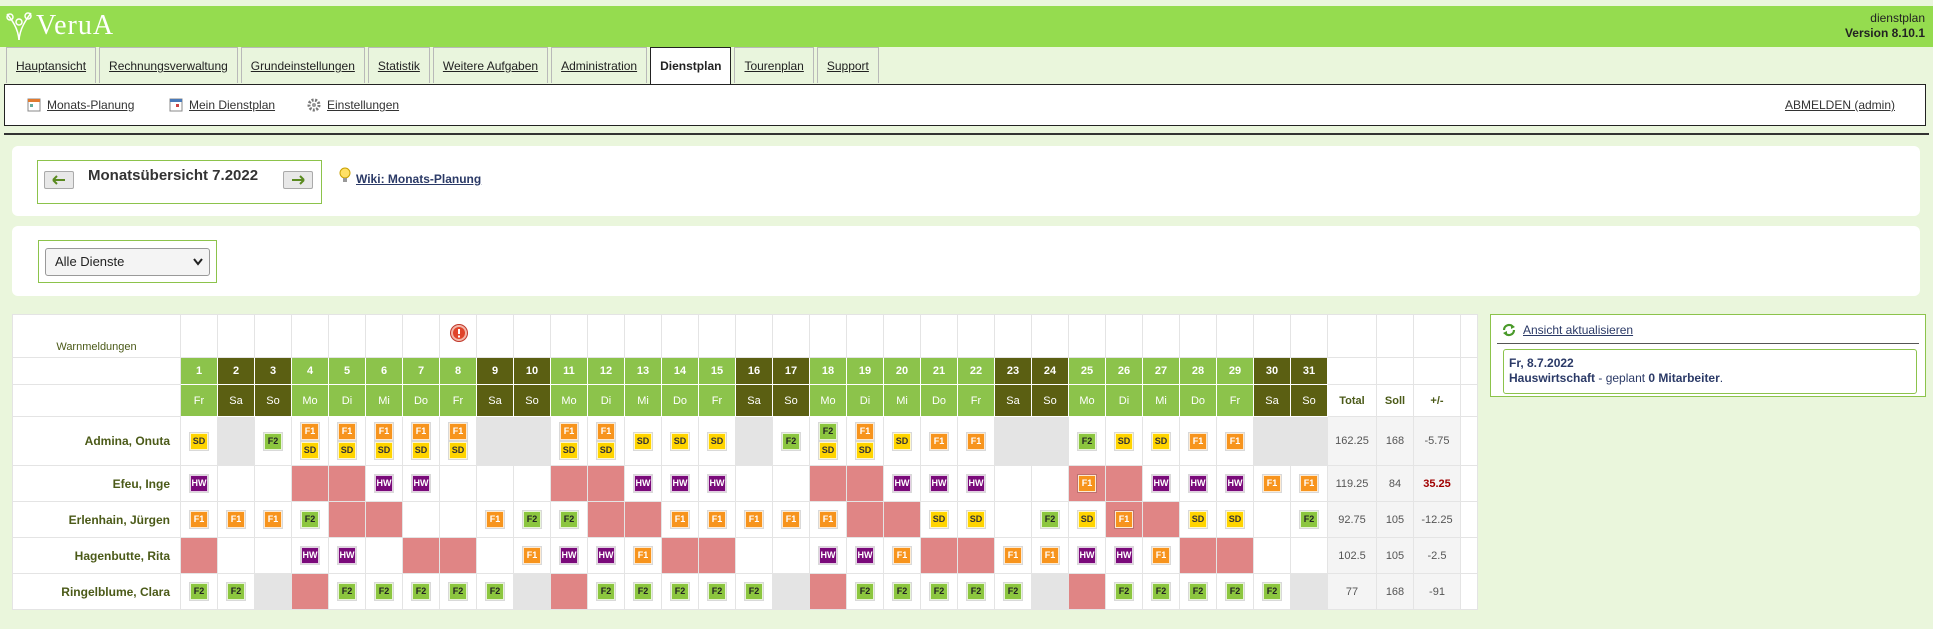 The height and width of the screenshot is (629, 1933). I want to click on employee-name: Admina, Onuta, so click(96, 441).